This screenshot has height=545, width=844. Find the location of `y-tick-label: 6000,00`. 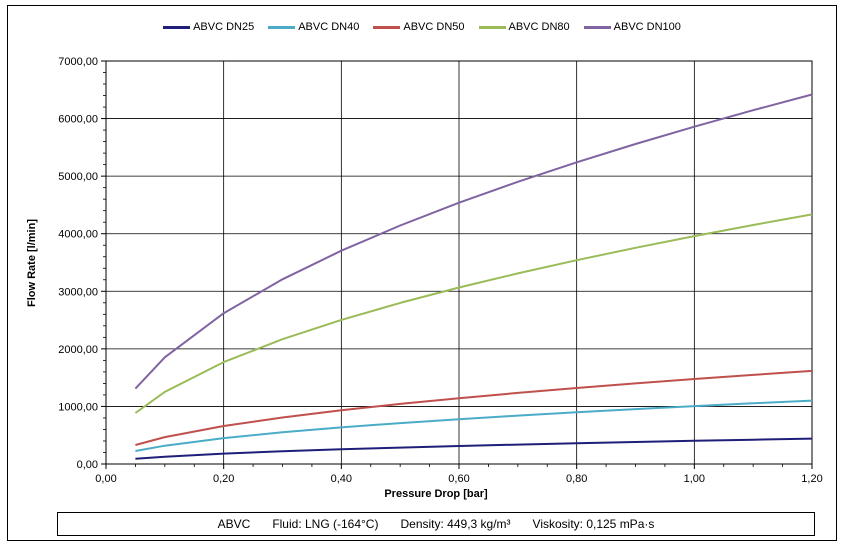

y-tick-label: 6000,00 is located at coordinates (78, 120).